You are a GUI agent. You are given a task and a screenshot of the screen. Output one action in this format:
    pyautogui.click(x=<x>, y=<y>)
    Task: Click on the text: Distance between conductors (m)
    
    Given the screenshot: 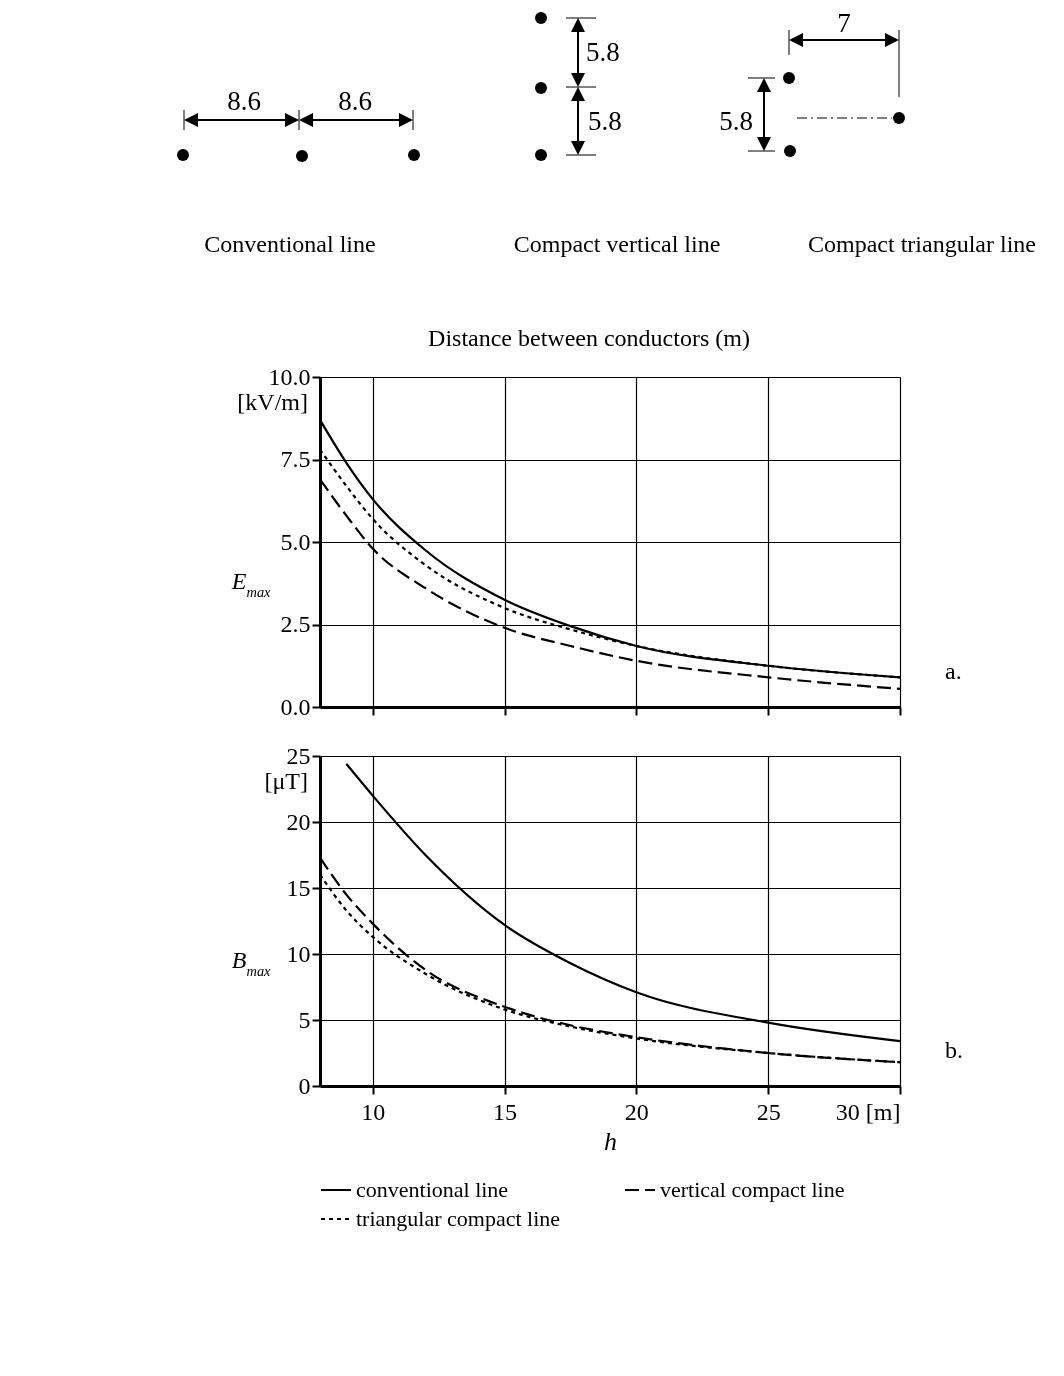 What is the action you would take?
    pyautogui.click(x=589, y=338)
    